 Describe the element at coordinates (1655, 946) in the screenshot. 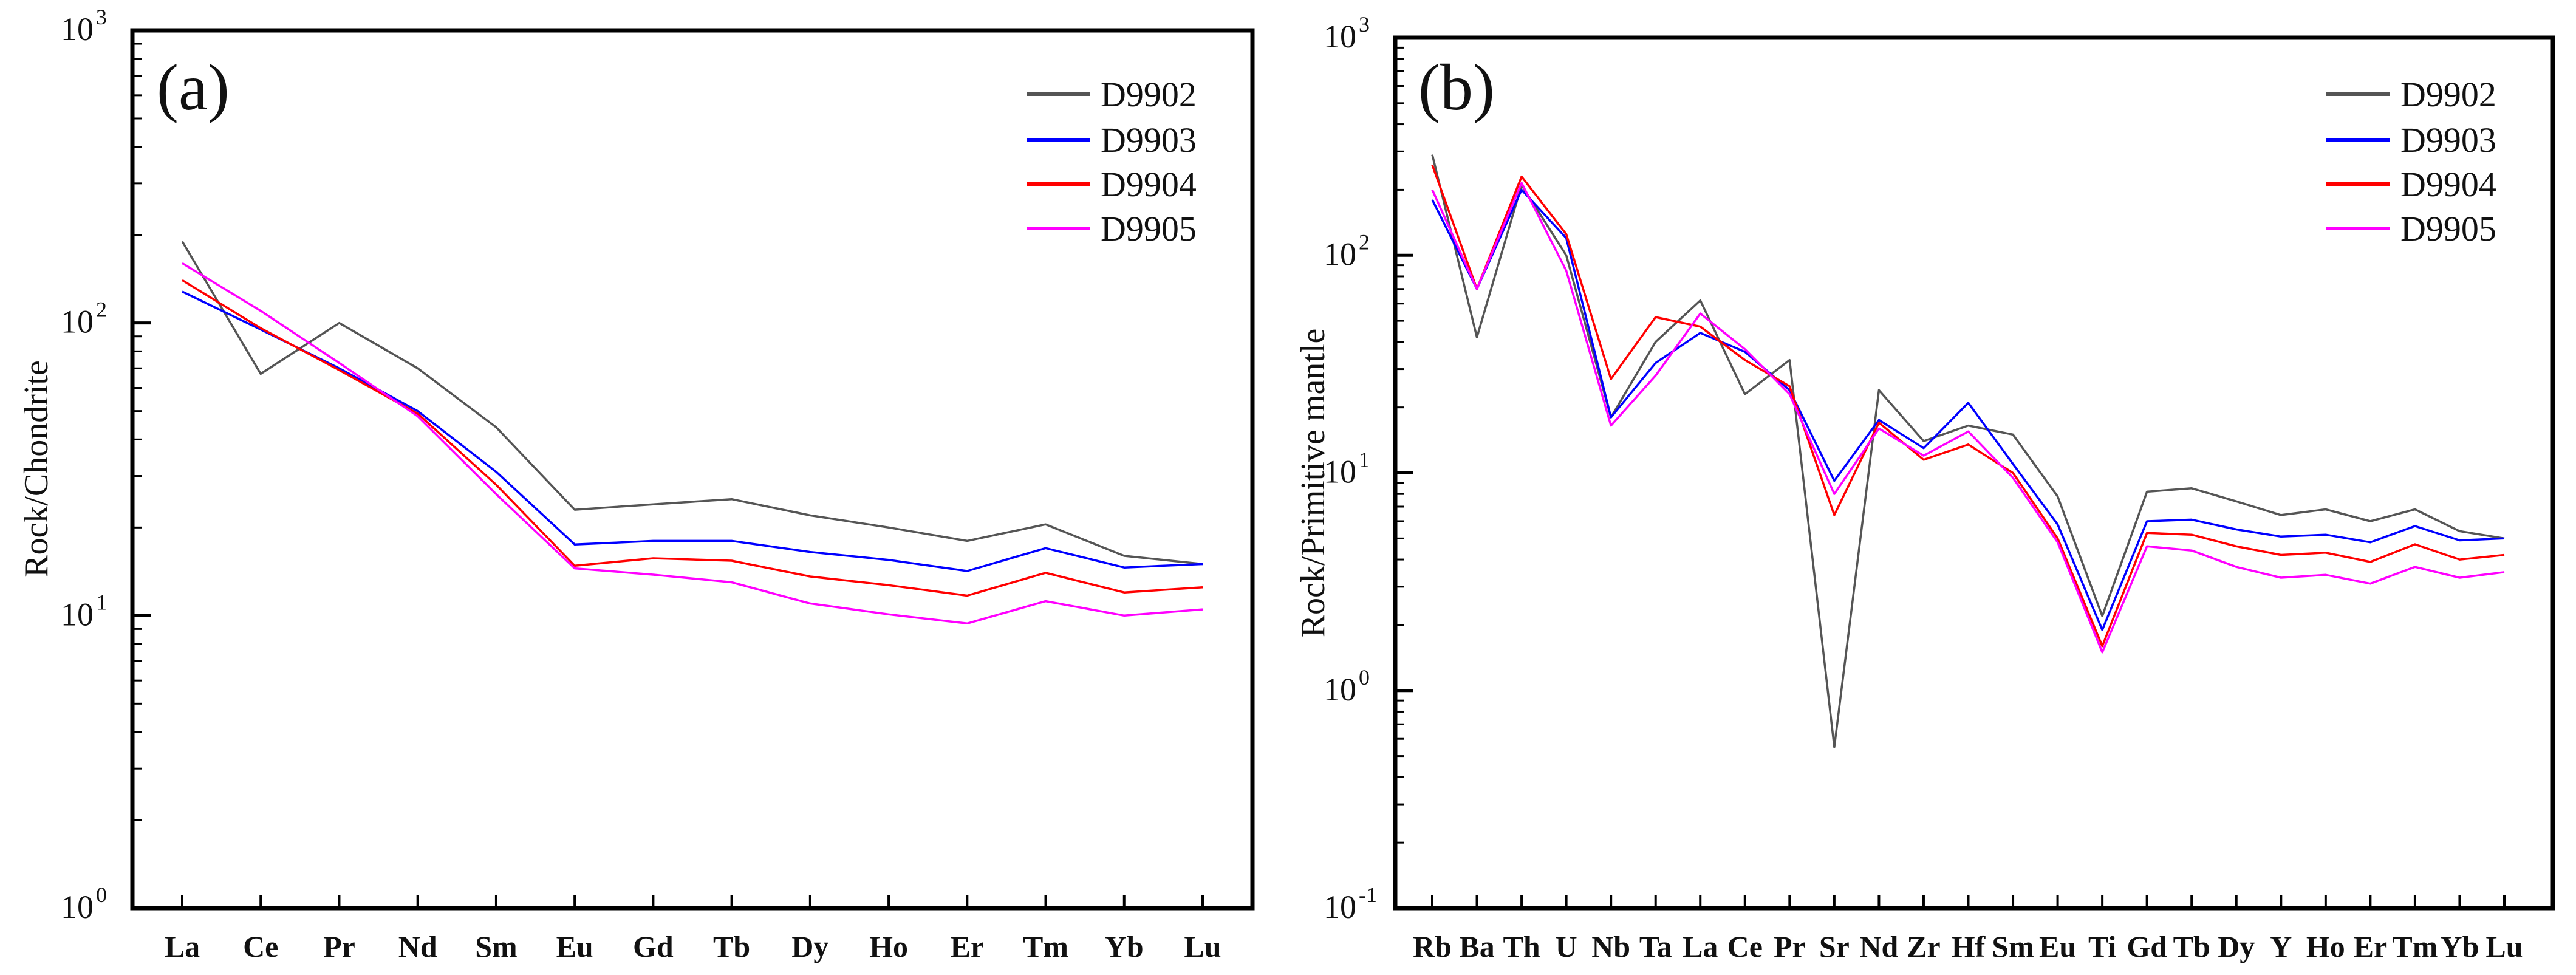

I see `x-tick-label-ta: Ta` at that location.